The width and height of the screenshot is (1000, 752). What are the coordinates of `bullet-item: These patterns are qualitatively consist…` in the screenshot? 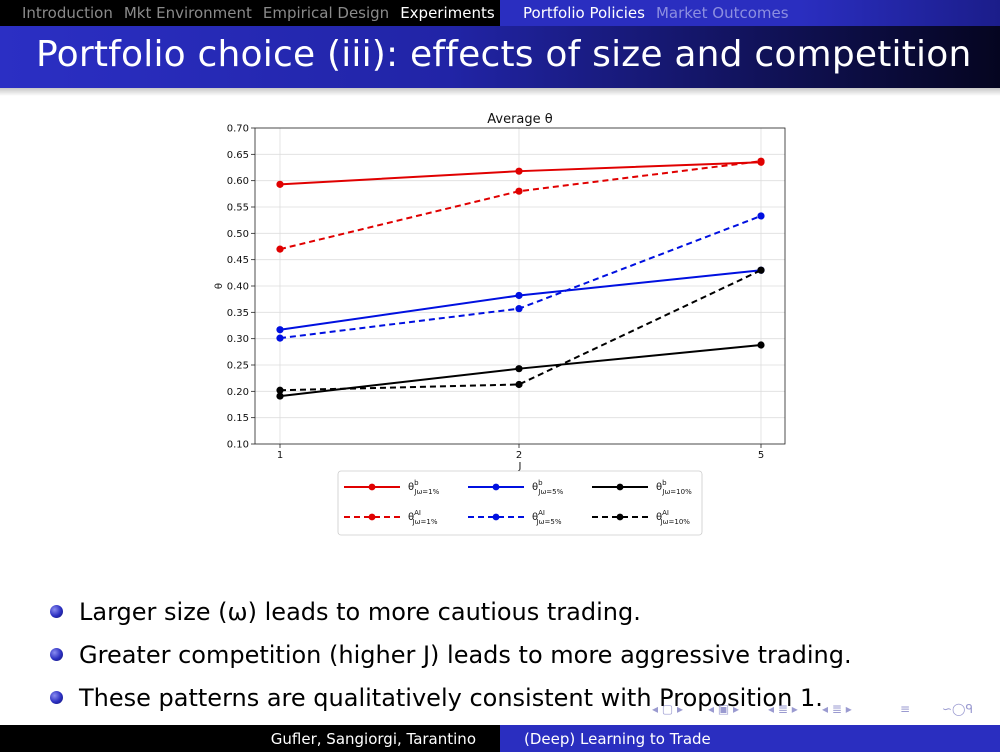 It's located at (510, 697).